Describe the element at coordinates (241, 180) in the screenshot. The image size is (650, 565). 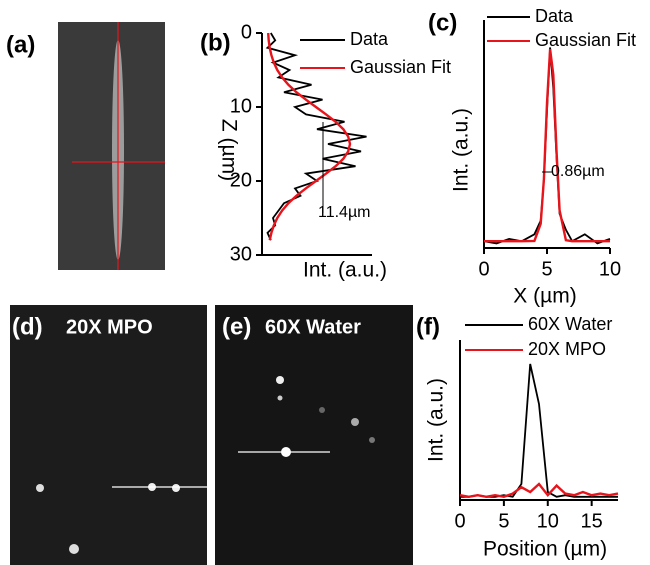
I see `tick-label: 20` at that location.